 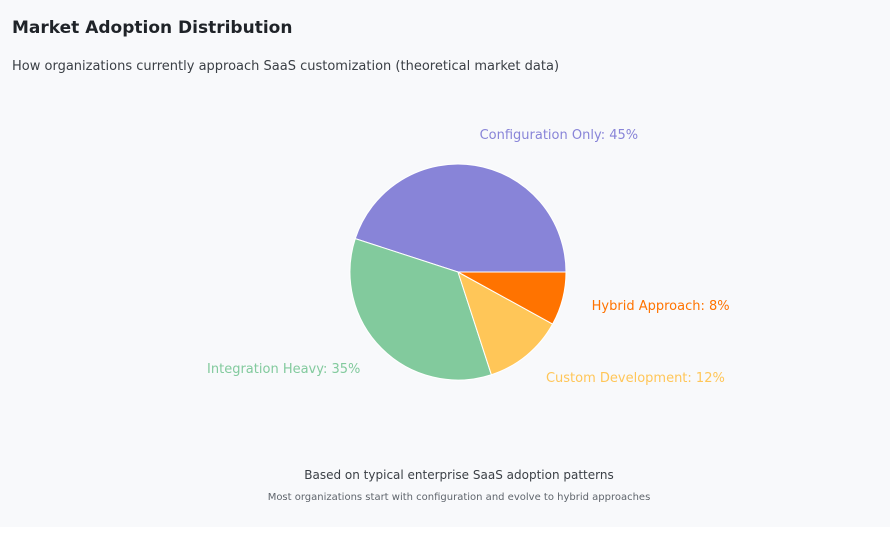 I want to click on pie-slice-custom-development, so click(x=505, y=323).